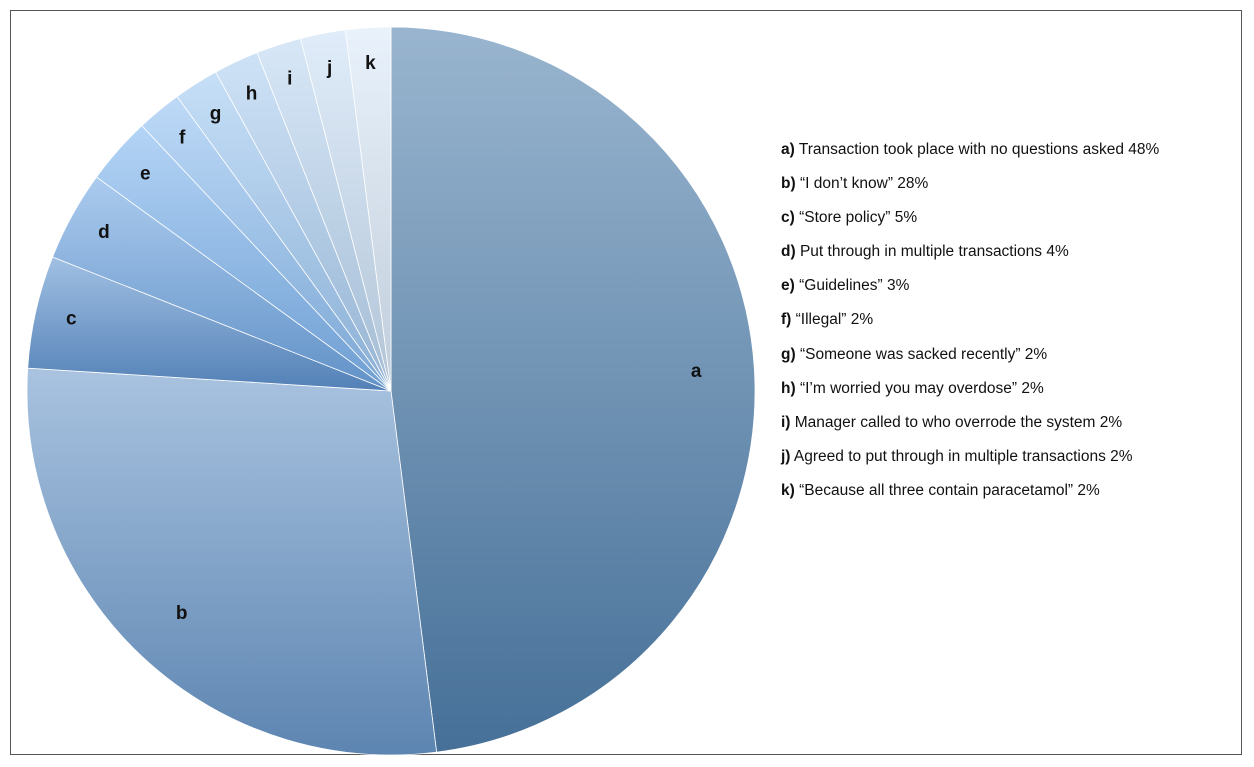 The width and height of the screenshot is (1254, 767). What do you see at coordinates (840, 286) in the screenshot?
I see `legend-label: “Guidelines”` at bounding box center [840, 286].